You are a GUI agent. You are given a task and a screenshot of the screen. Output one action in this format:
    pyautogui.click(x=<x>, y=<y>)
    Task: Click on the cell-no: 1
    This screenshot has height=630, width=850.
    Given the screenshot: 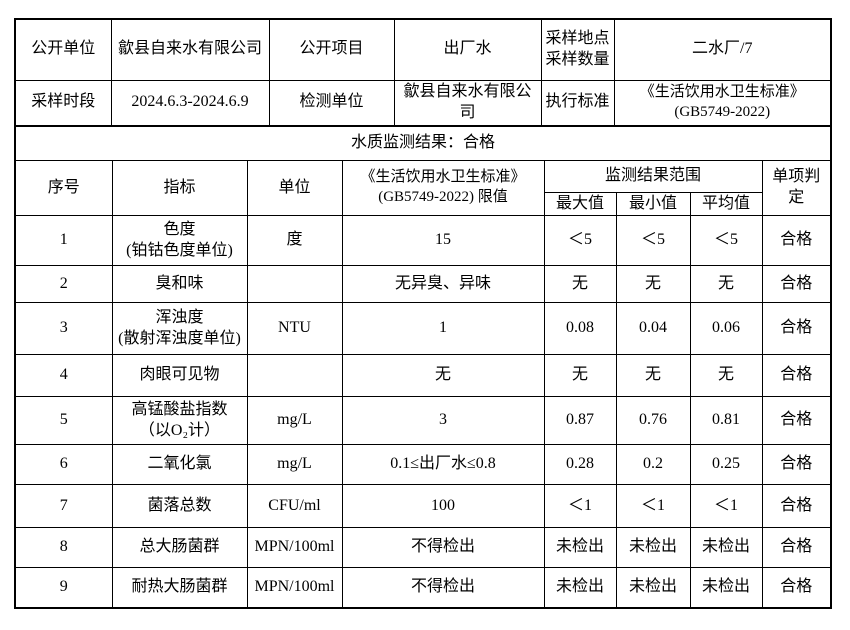 What is the action you would take?
    pyautogui.click(x=63, y=241)
    